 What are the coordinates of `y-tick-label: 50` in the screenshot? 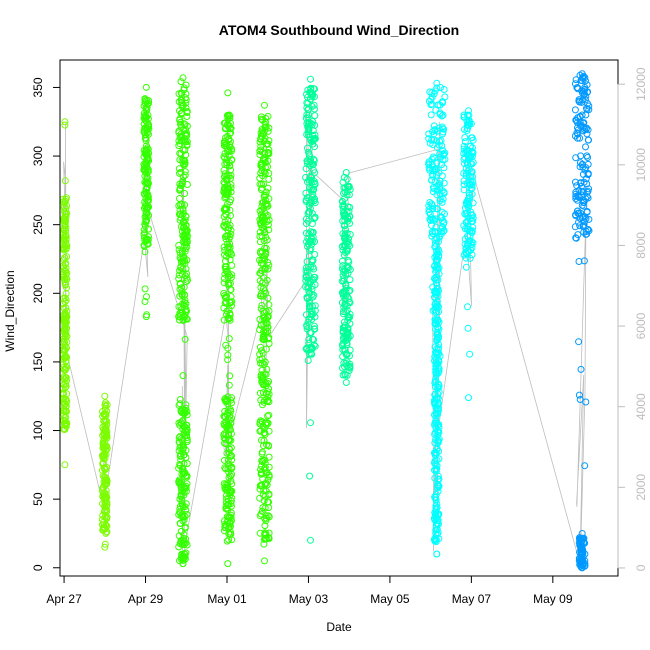 It's located at (38, 499).